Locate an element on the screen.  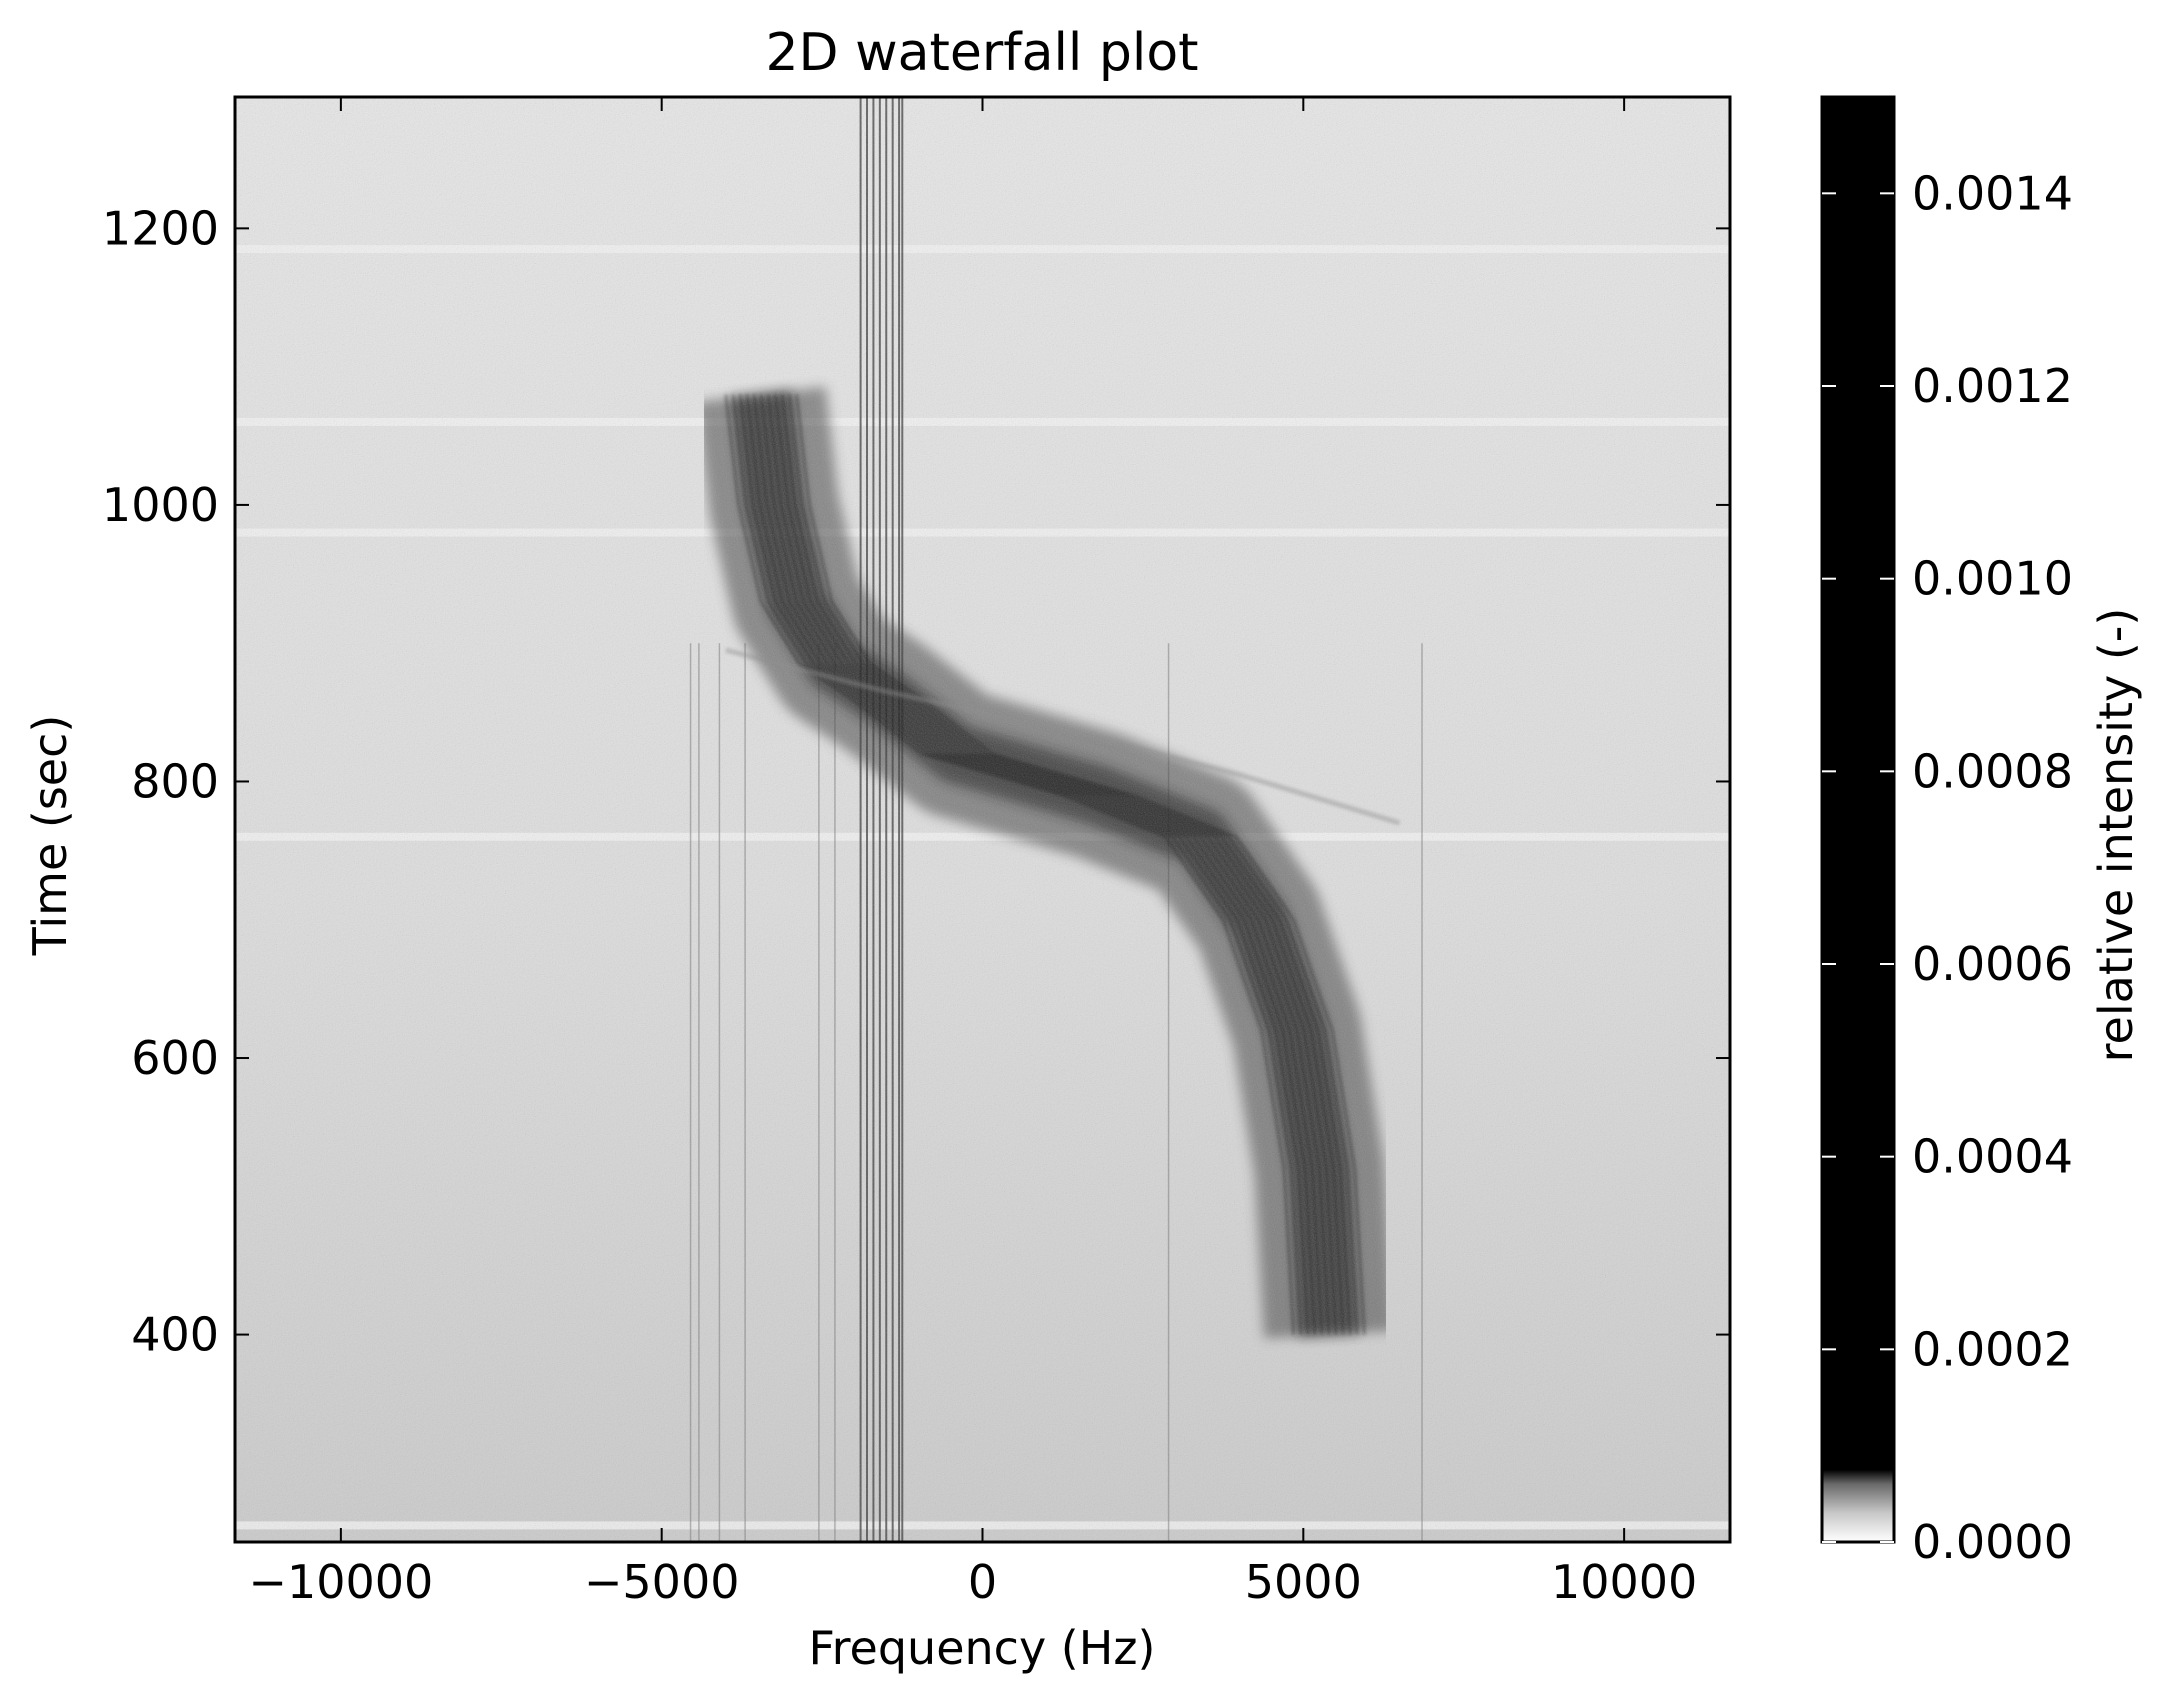
colorbar-tick-label: 0.0004 is located at coordinates (1992, 1157).